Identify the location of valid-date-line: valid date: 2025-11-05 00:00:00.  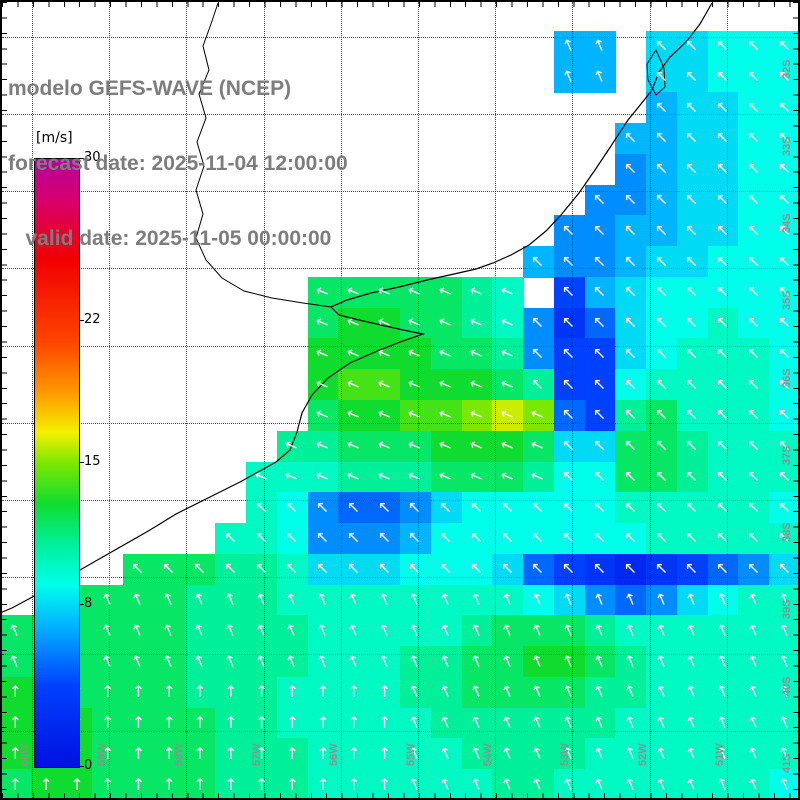
(170, 238).